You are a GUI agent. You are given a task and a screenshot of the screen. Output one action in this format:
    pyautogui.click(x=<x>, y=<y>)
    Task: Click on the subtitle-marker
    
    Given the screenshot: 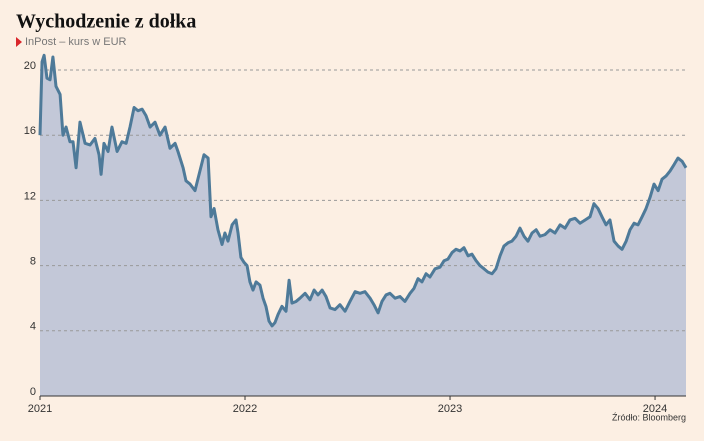 What is the action you would take?
    pyautogui.click(x=19, y=42)
    